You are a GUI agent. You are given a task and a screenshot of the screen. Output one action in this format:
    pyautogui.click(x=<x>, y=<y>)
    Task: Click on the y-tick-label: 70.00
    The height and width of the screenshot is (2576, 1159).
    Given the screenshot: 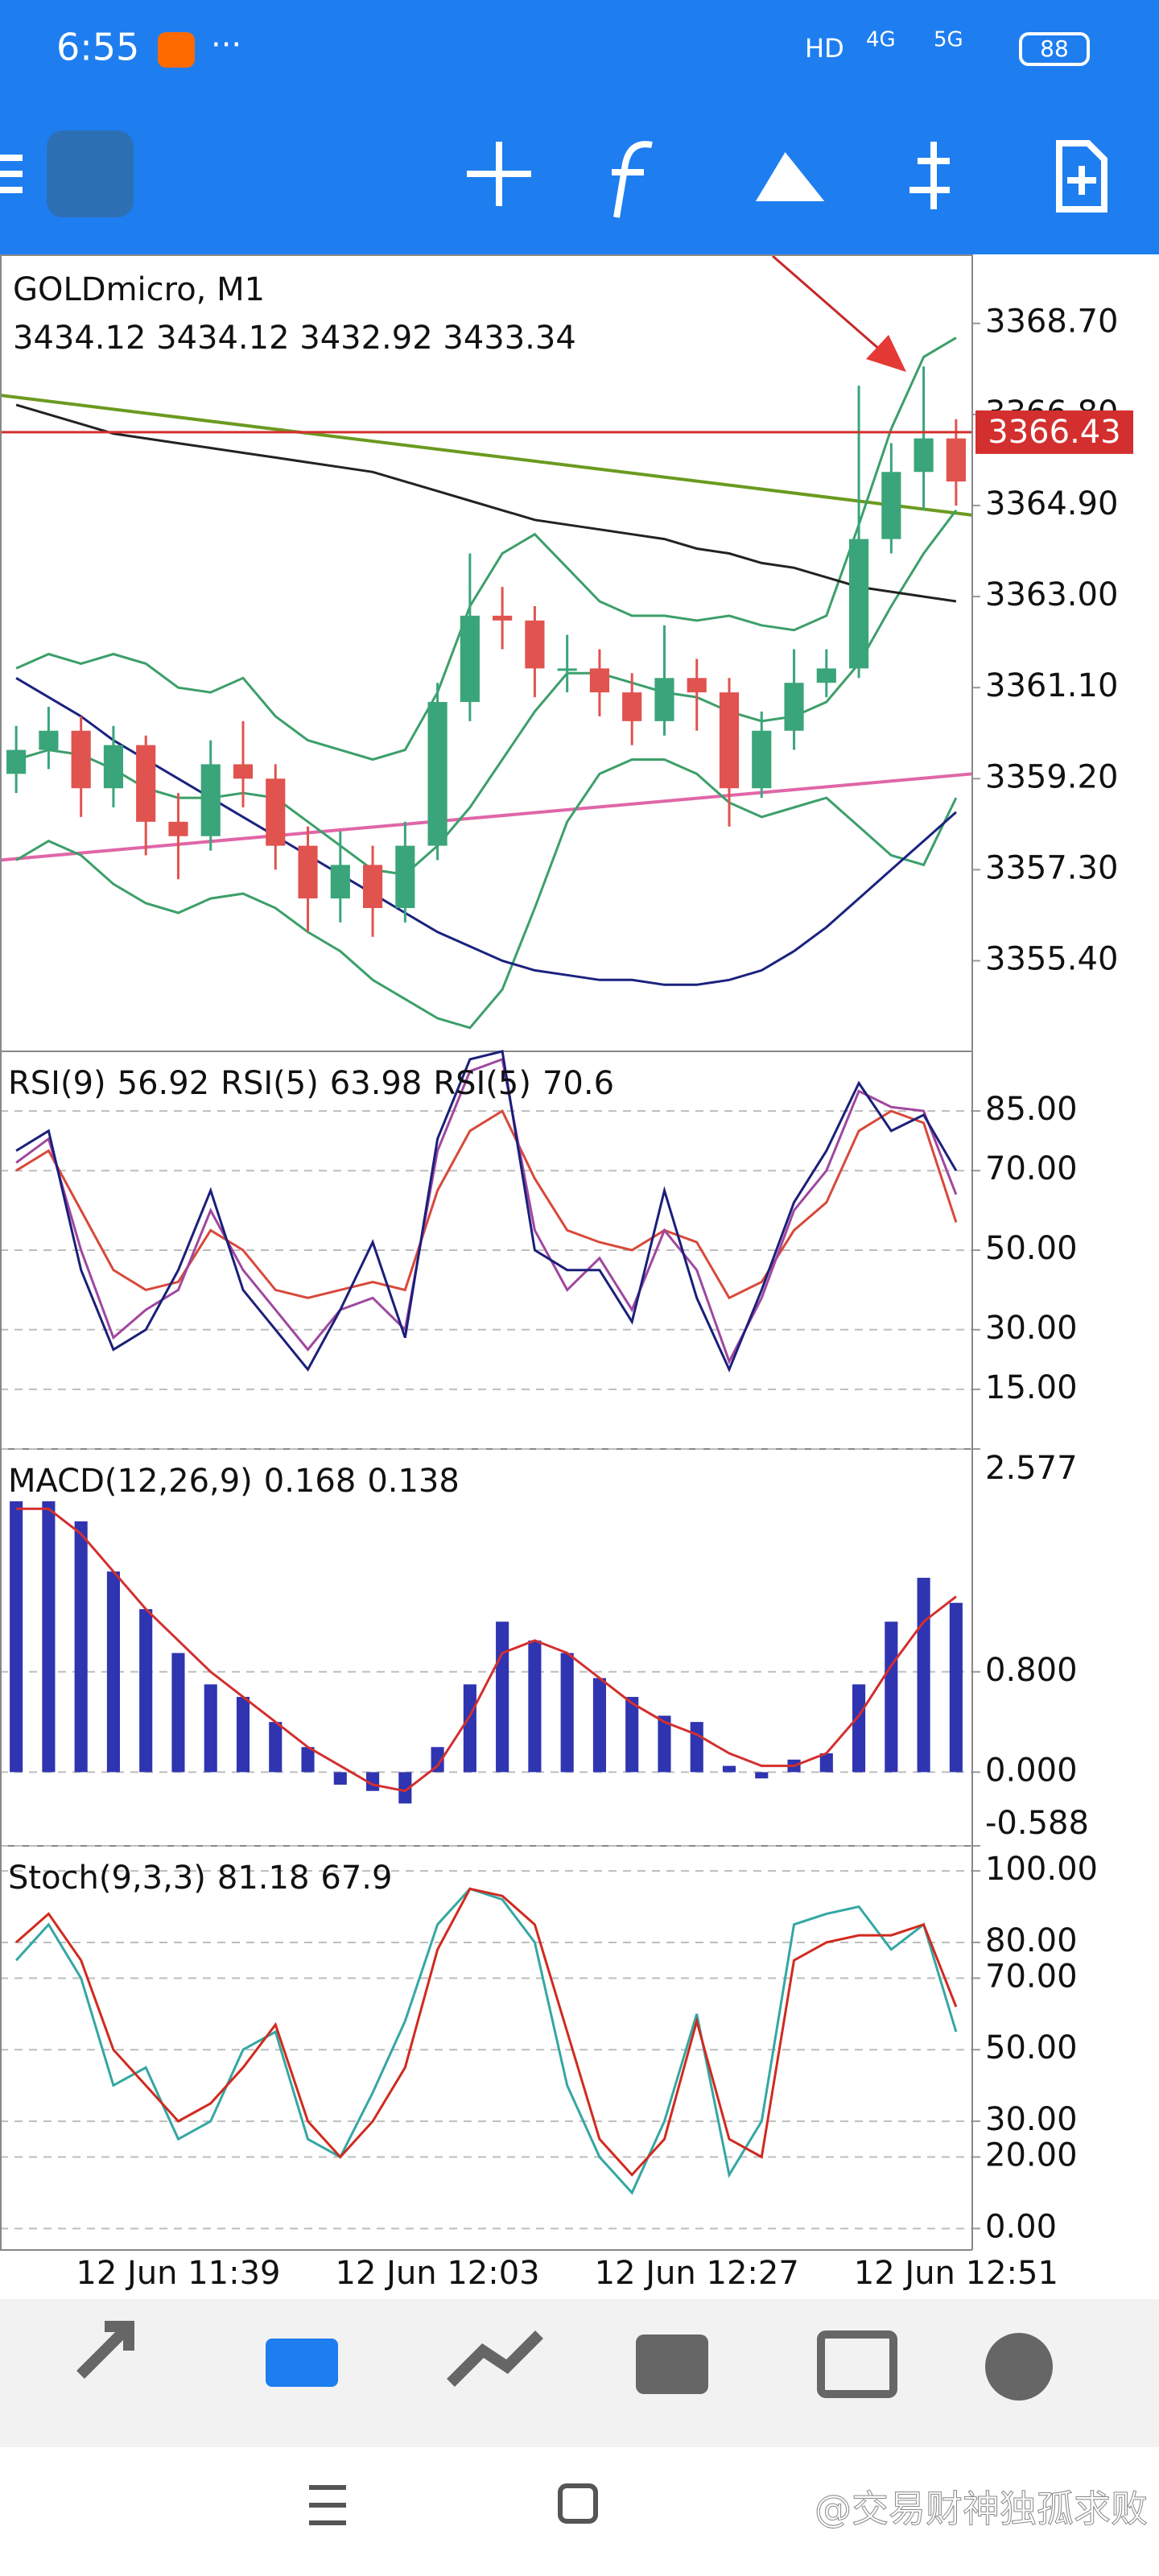 What is the action you would take?
    pyautogui.click(x=1031, y=1168)
    